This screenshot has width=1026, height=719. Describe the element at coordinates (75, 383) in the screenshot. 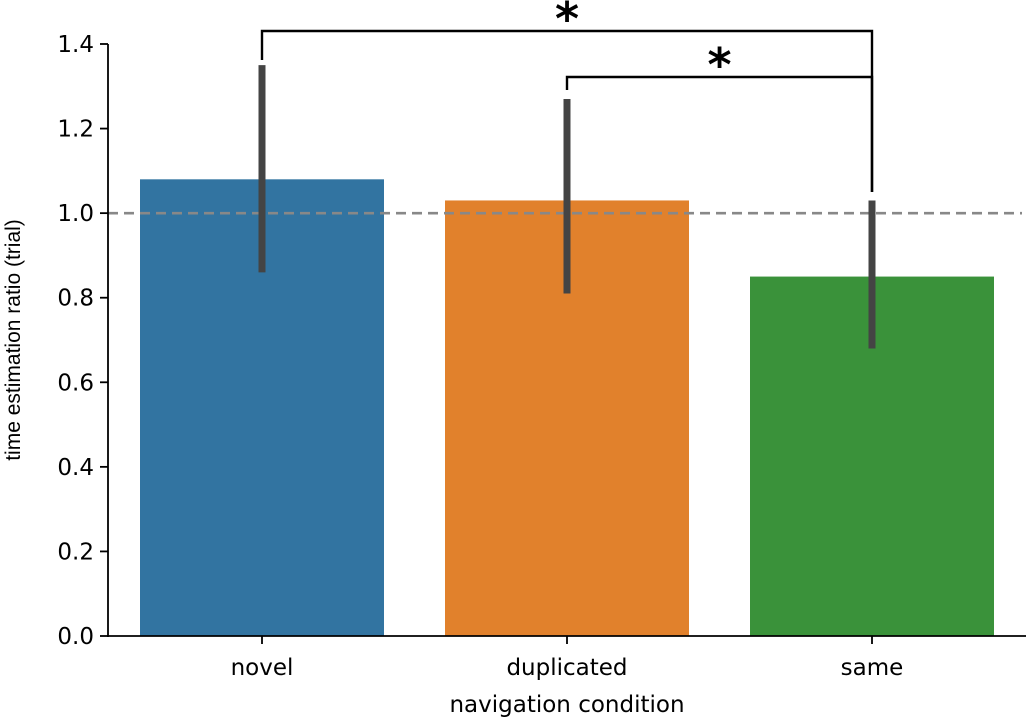

I see `y-tick-label: 0.6` at that location.